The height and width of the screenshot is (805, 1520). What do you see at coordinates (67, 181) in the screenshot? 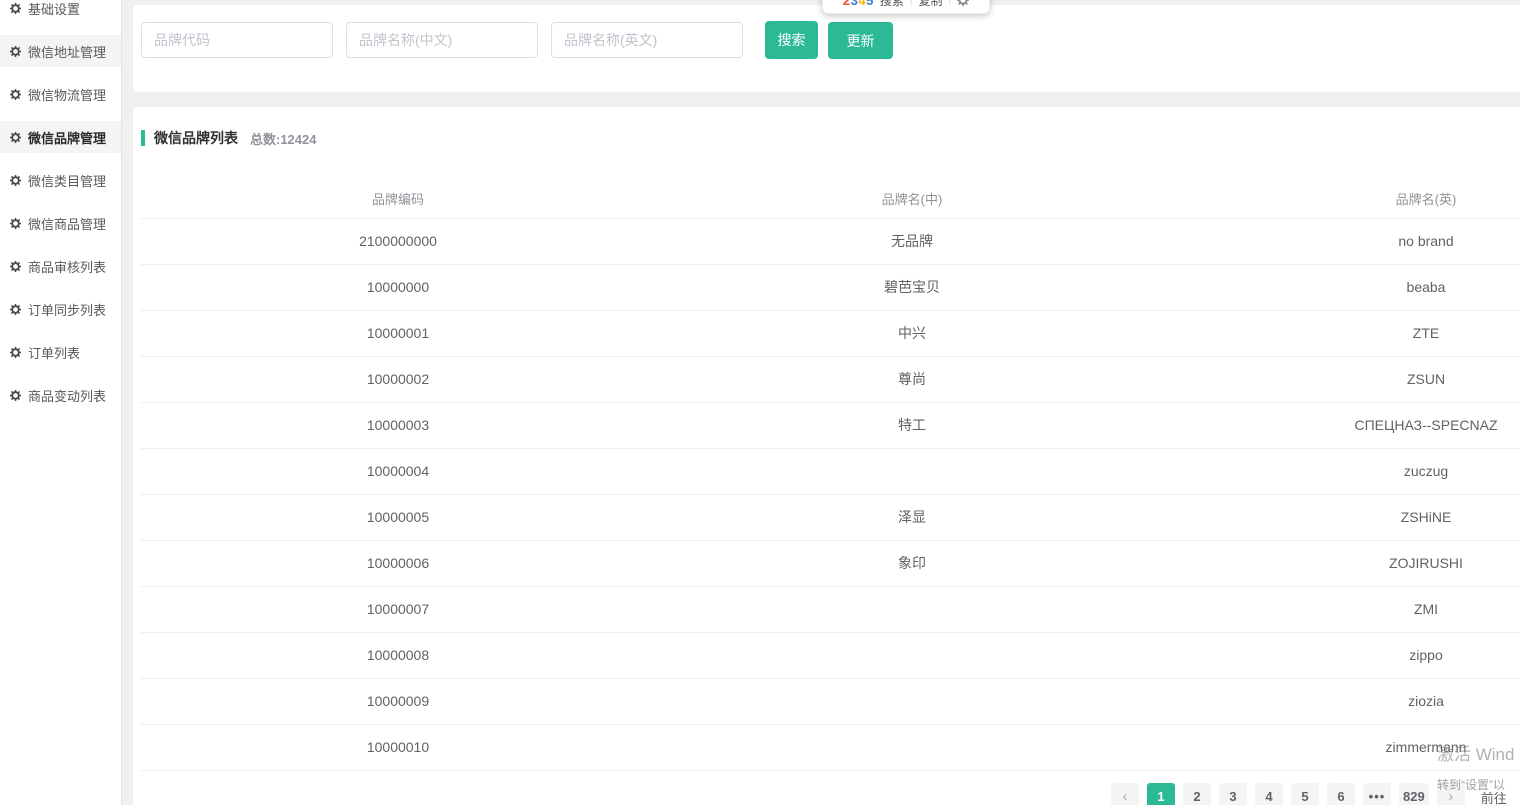
I see `sidebar-item-label: 微信类目管理` at bounding box center [67, 181].